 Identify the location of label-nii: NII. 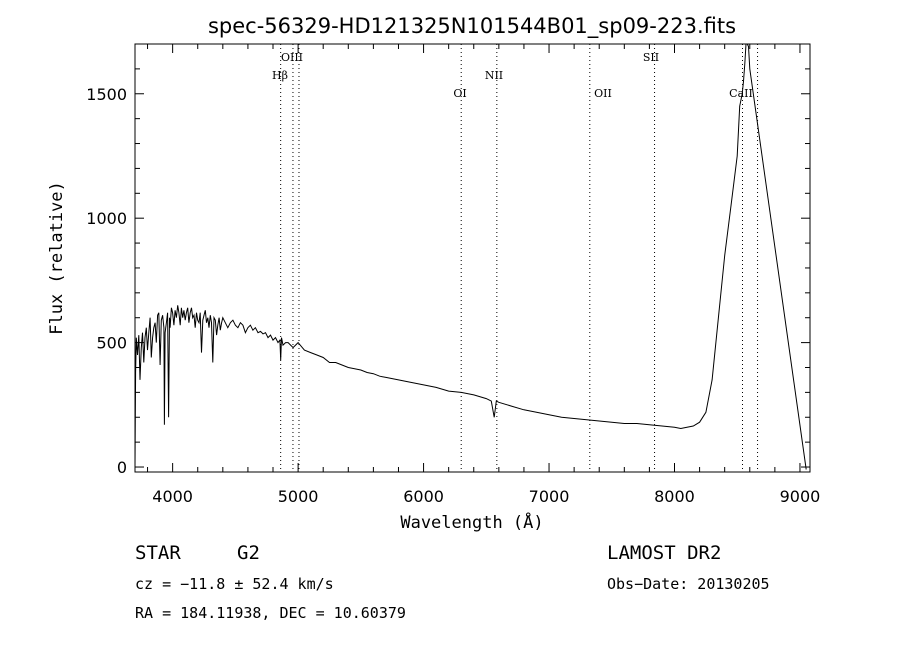
(494, 75).